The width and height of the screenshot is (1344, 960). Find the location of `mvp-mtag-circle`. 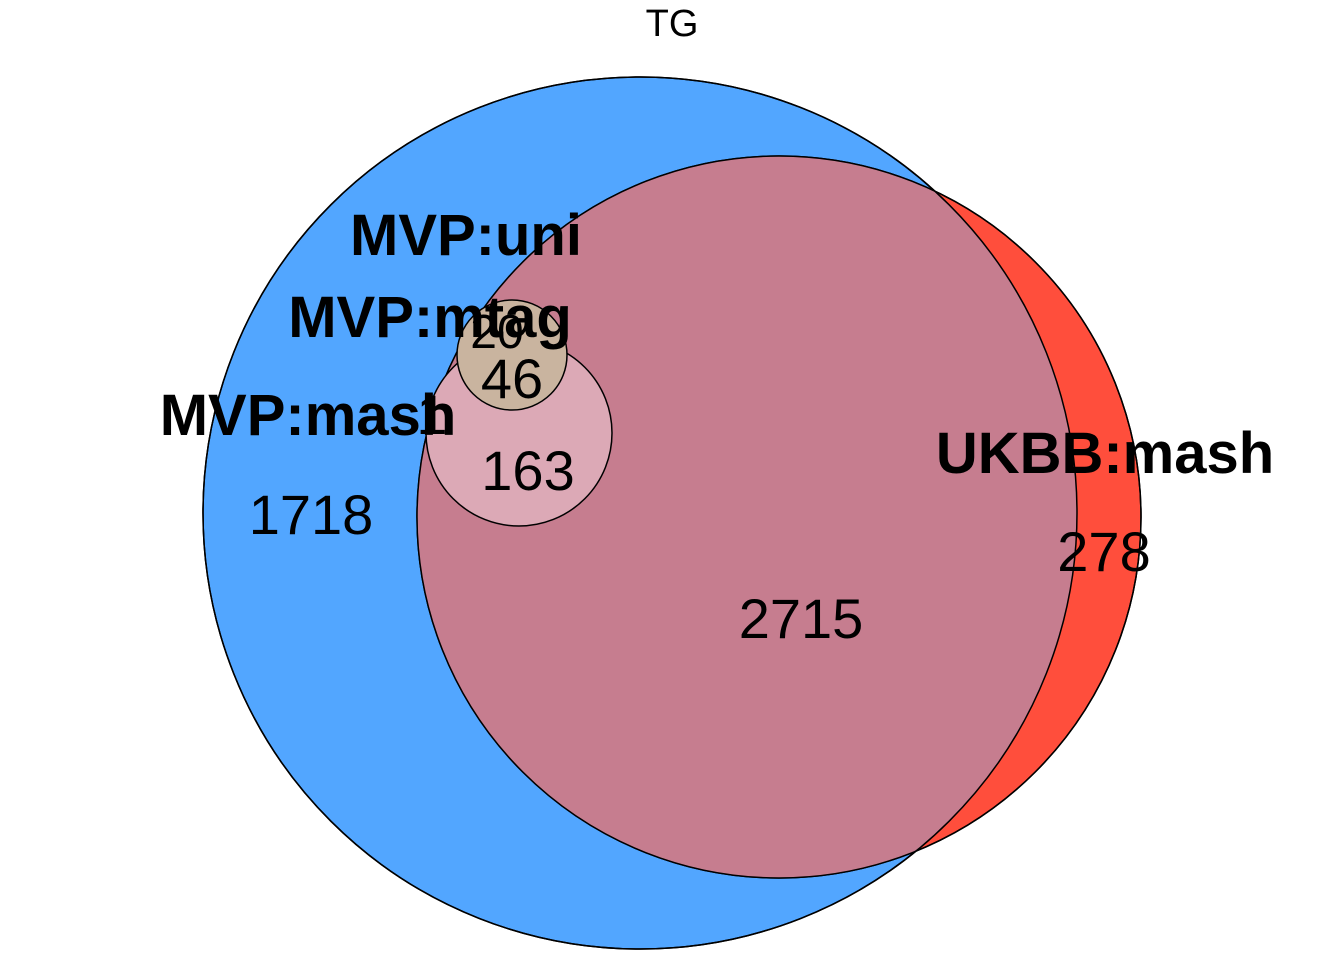

mvp-mtag-circle is located at coordinates (512, 355).